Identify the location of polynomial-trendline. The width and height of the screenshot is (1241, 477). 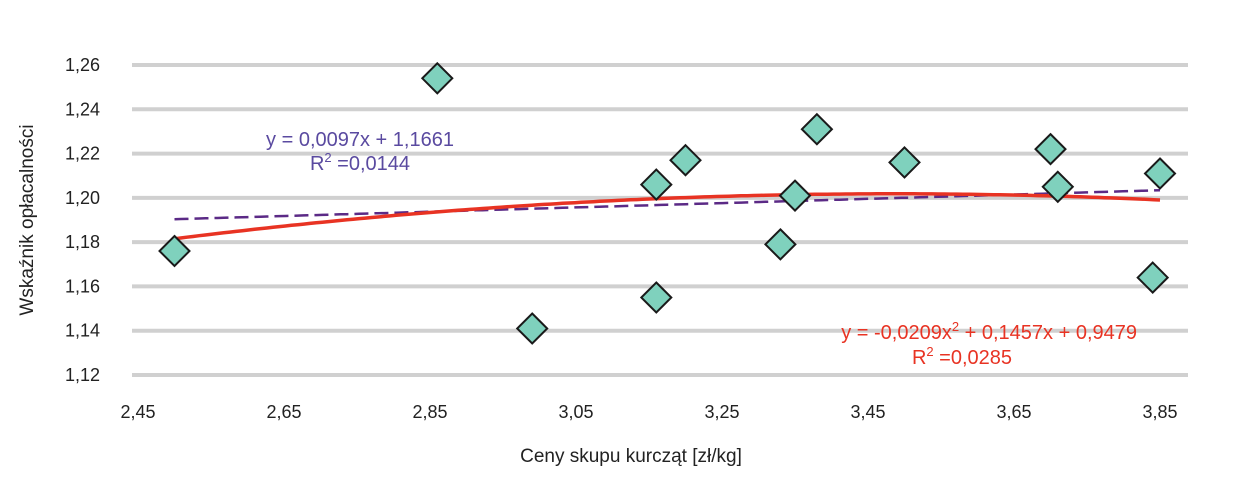
(667, 216).